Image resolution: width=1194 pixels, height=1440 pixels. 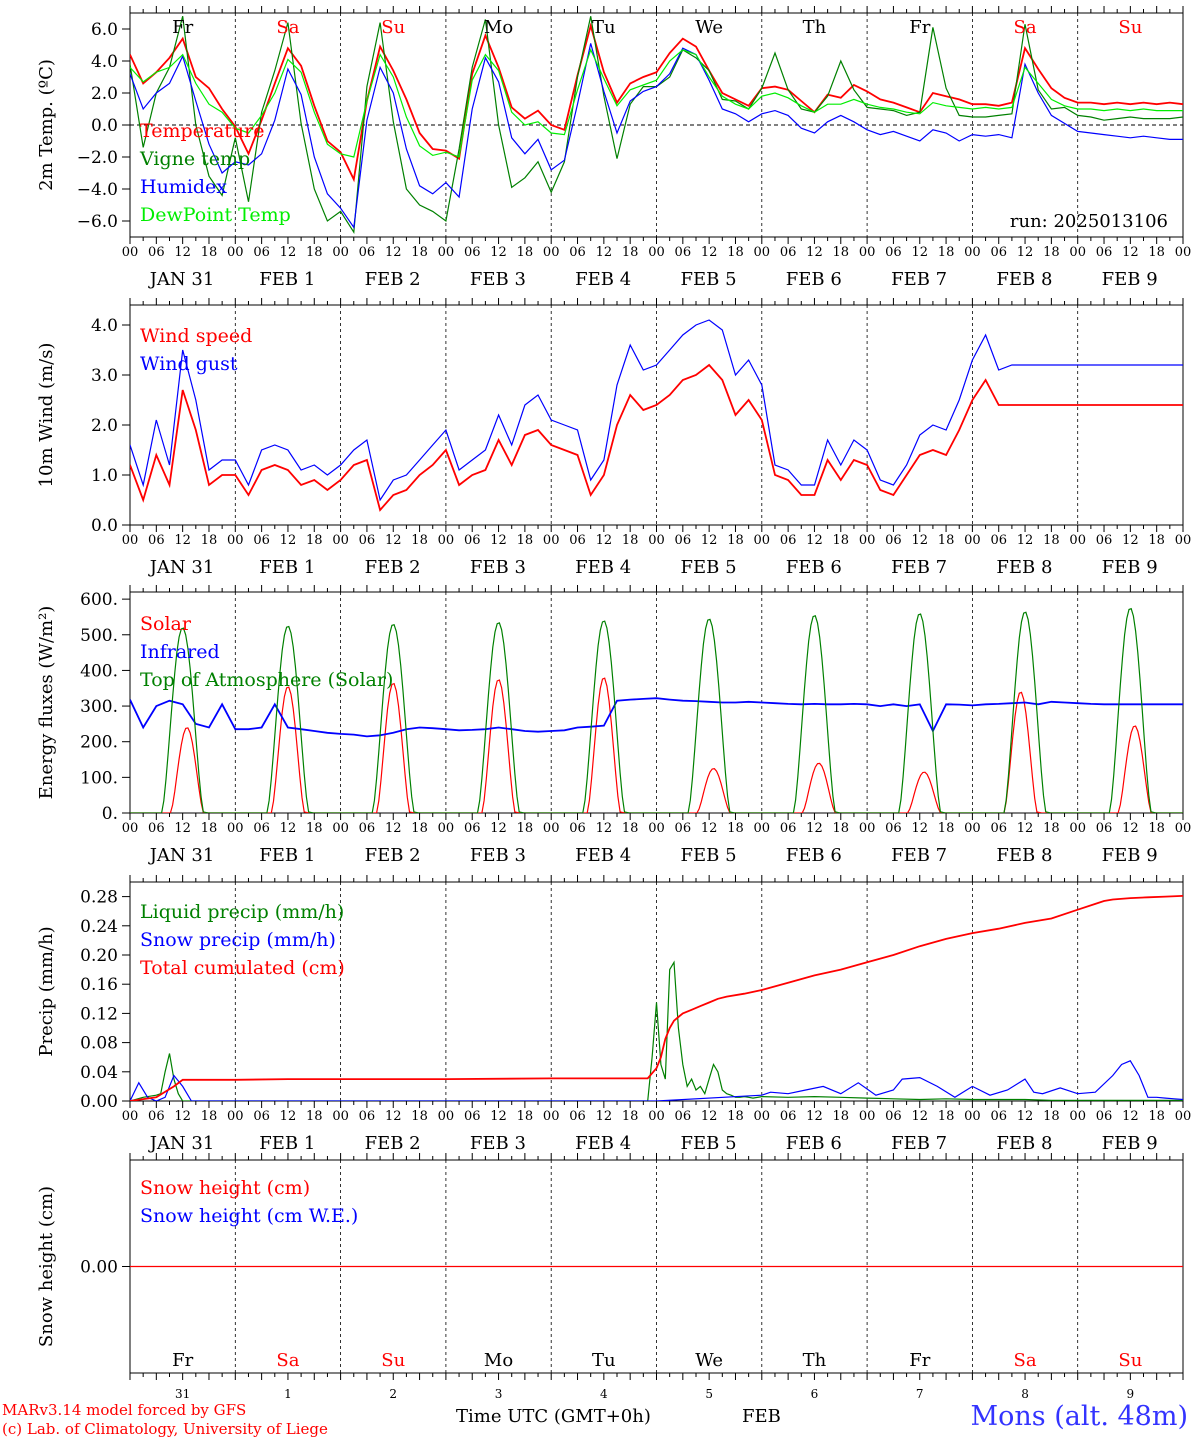 What do you see at coordinates (1079, 1416) in the screenshot?
I see `station-name: Mons (alt. 48m)` at bounding box center [1079, 1416].